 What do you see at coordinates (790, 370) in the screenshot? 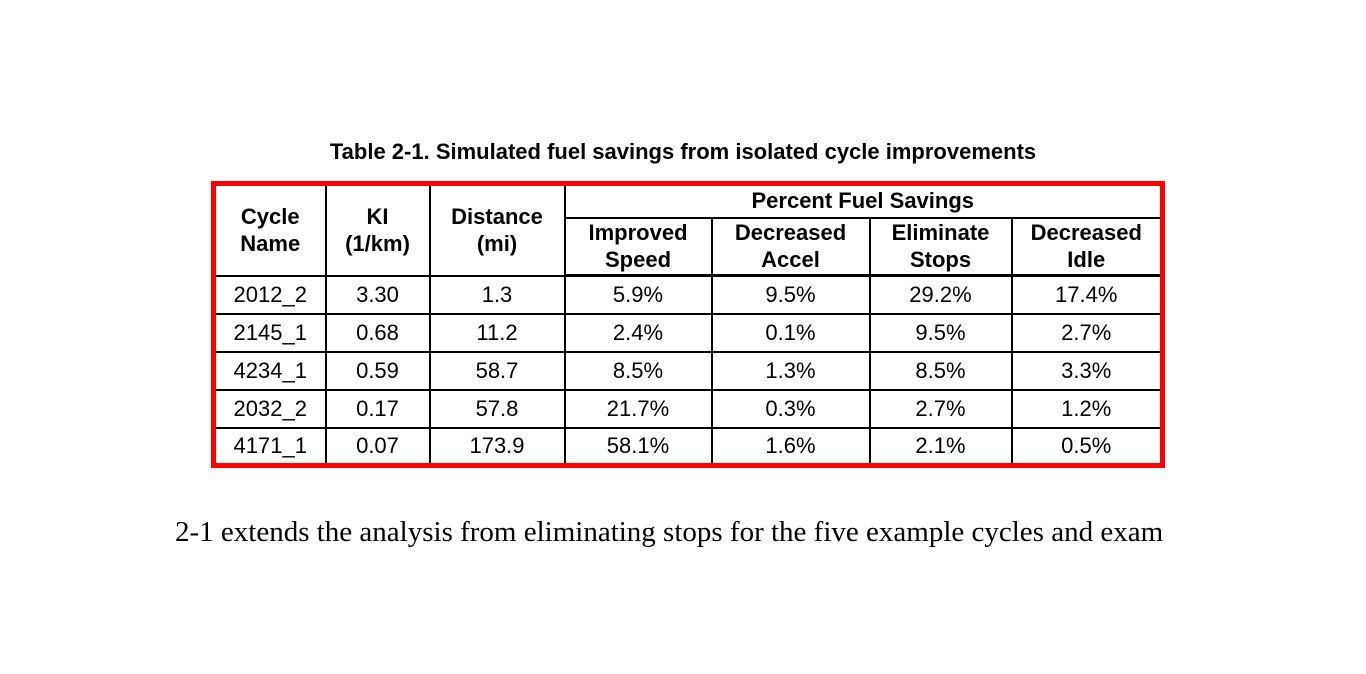
I see `cell-decreased-accel: 1.3%` at bounding box center [790, 370].